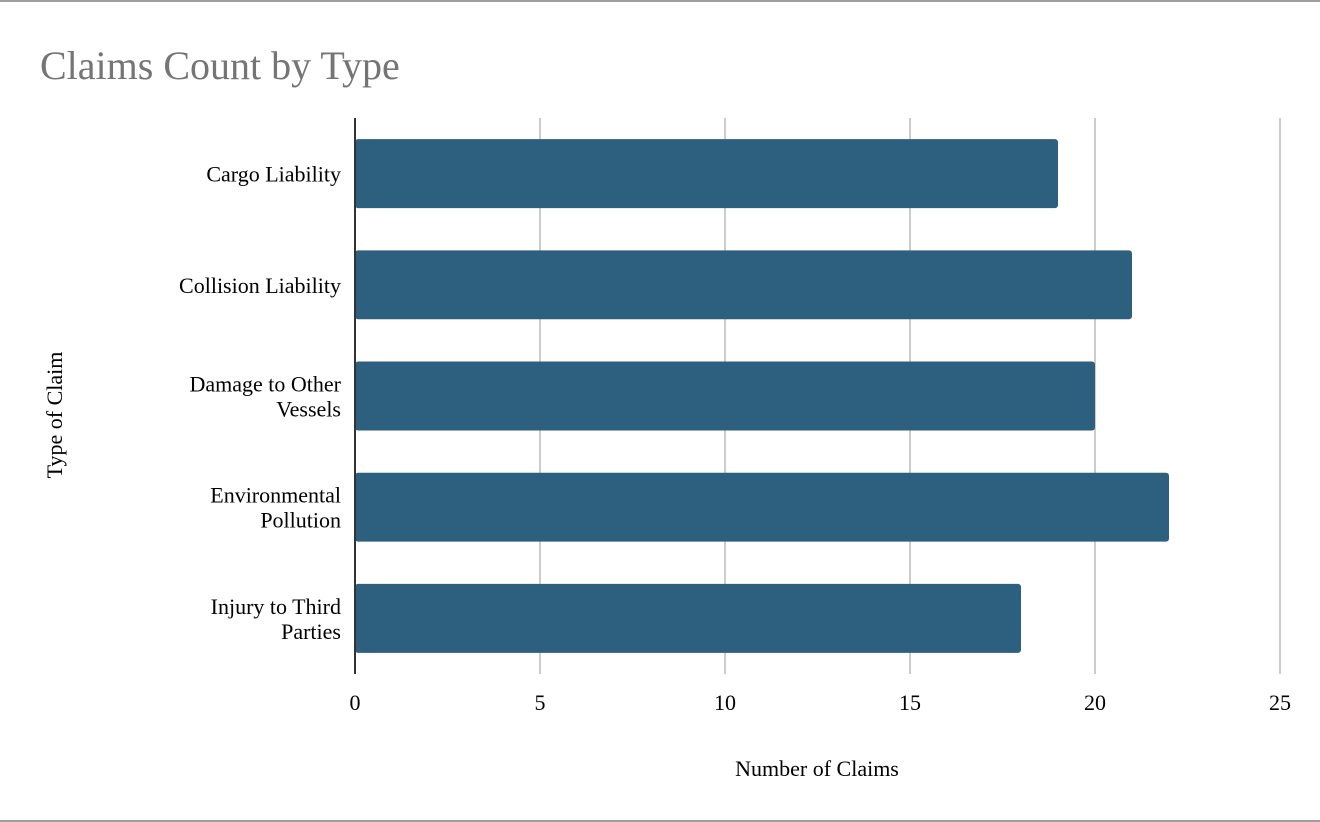 The width and height of the screenshot is (1320, 822). I want to click on y-axis-title: Type of Claim, so click(54, 415).